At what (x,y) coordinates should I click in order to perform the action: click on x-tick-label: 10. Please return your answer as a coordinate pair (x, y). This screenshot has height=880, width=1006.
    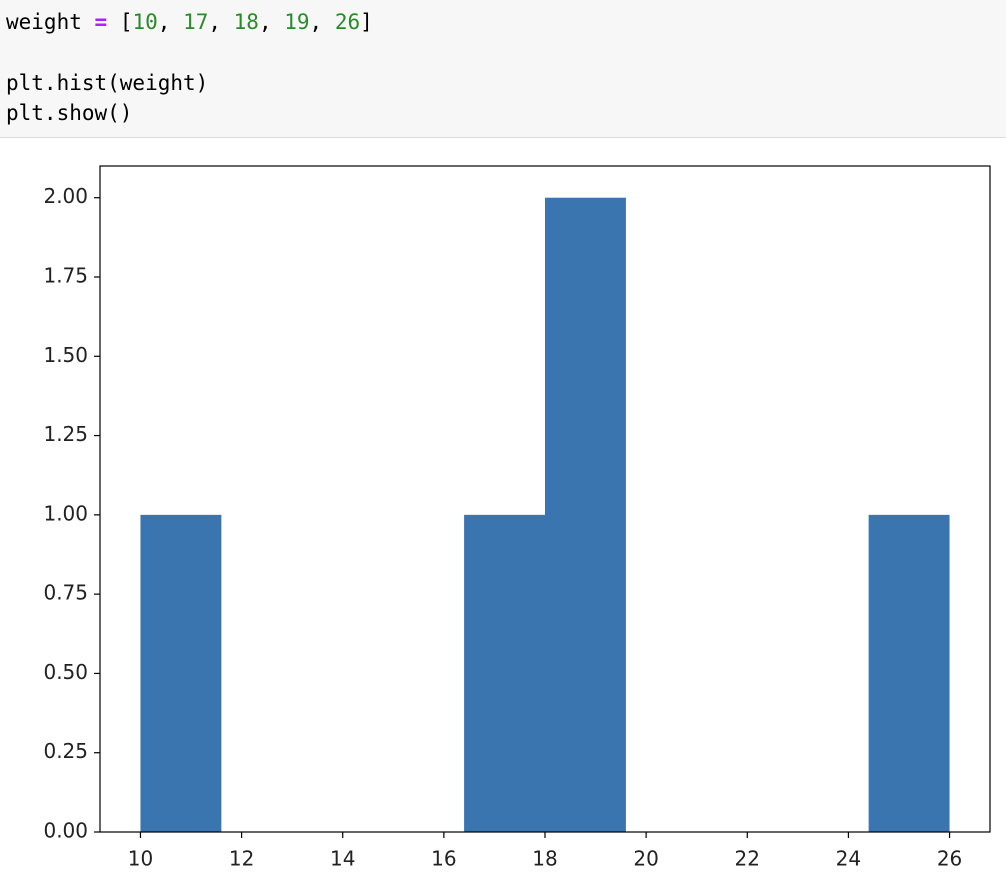
    Looking at the image, I should click on (140, 859).